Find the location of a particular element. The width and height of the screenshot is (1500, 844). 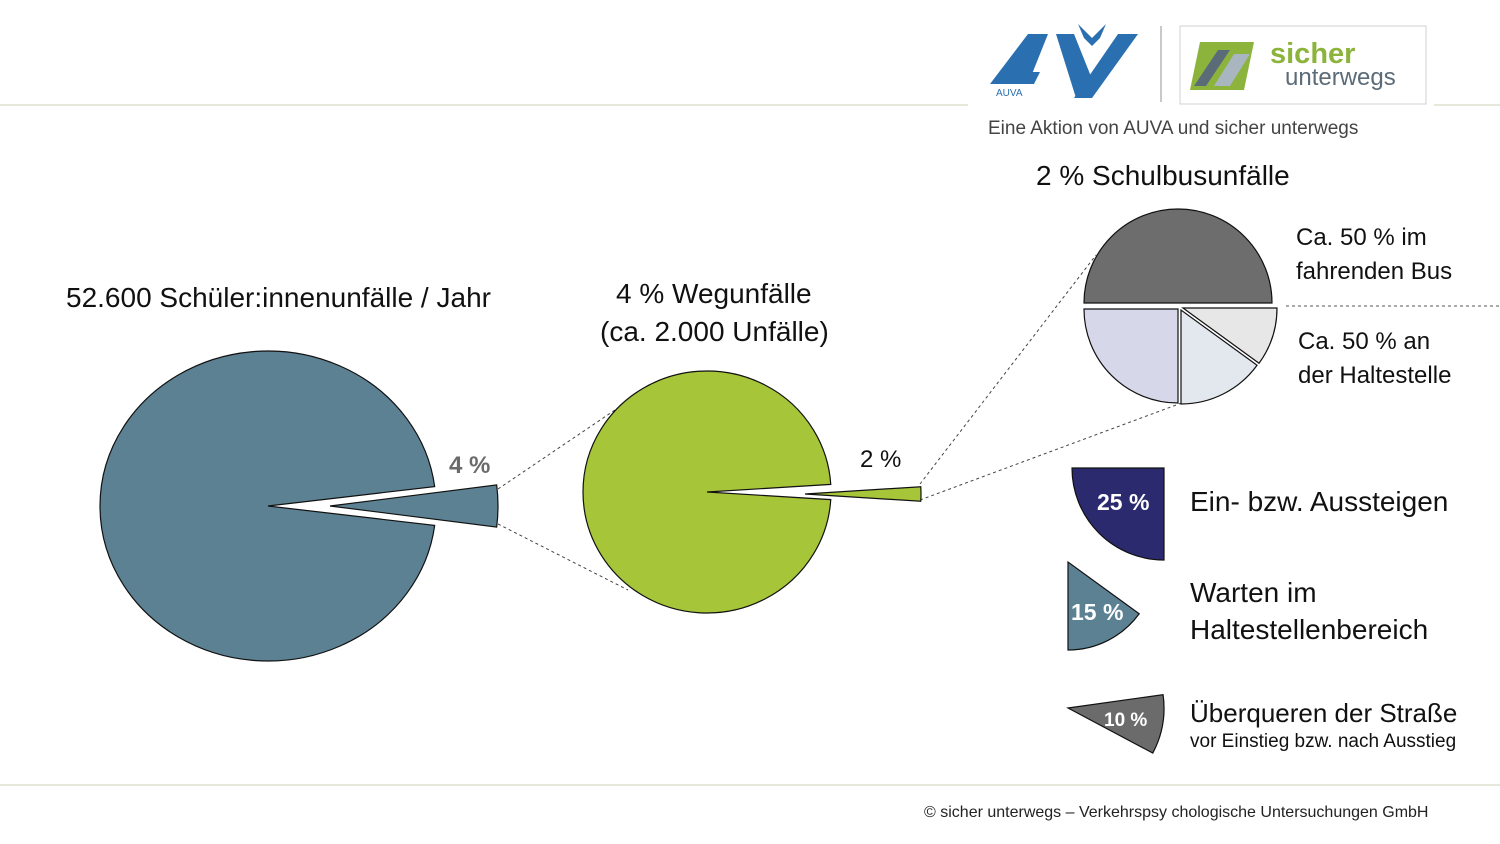

pie3-slice-crossing is located at coordinates (1229, 336).